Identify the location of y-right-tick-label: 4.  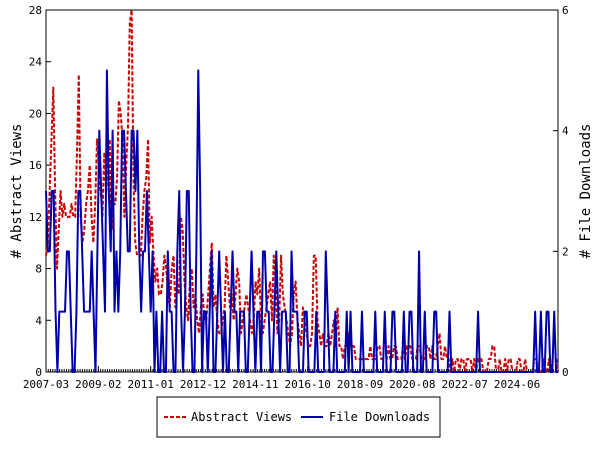
(565, 131).